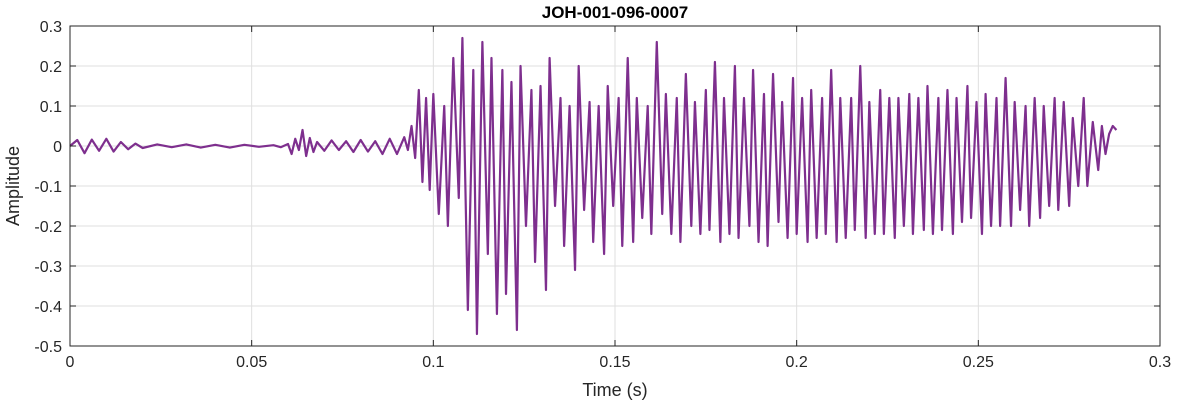 This screenshot has width=1177, height=404. Describe the element at coordinates (51, 67) in the screenshot. I see `y-tick-label: 0.2` at that location.